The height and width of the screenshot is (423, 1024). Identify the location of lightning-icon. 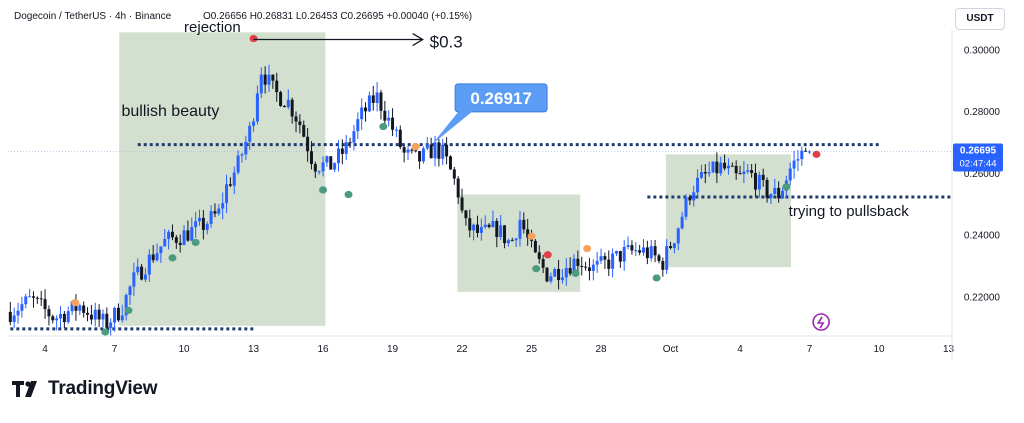
(821, 322).